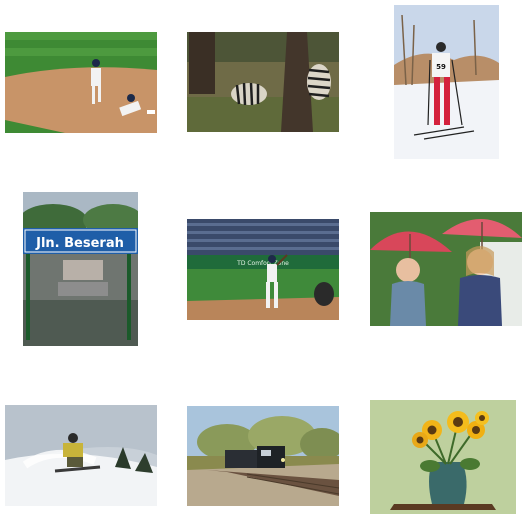 The width and height of the screenshot is (528, 523). What do you see at coordinates (80, 269) in the screenshot?
I see `photo-station-sign: Jln. Beserah` at bounding box center [80, 269].